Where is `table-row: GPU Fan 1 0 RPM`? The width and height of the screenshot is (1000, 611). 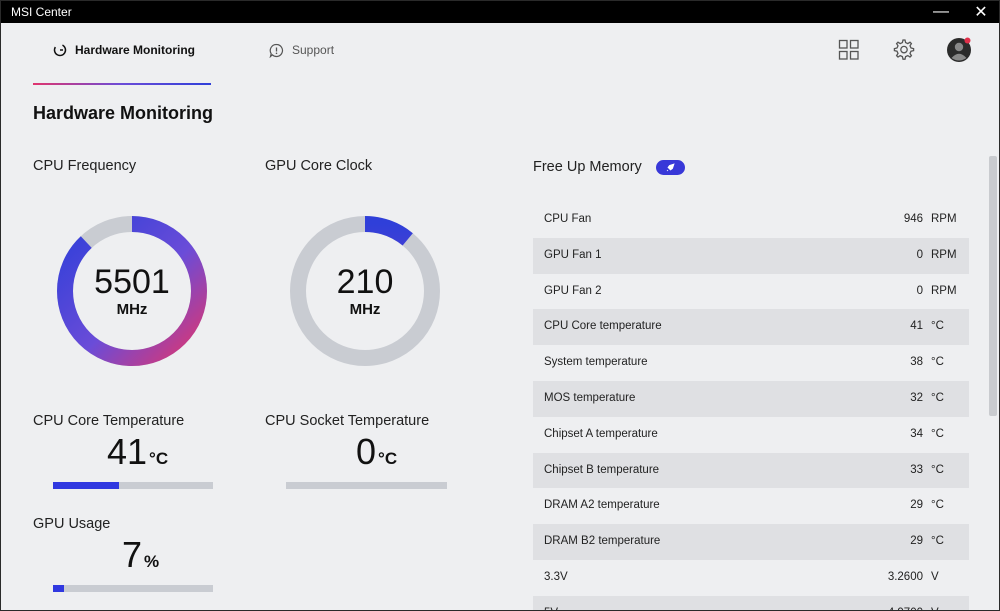
table-row: GPU Fan 1 0 RPM is located at coordinates (751, 255).